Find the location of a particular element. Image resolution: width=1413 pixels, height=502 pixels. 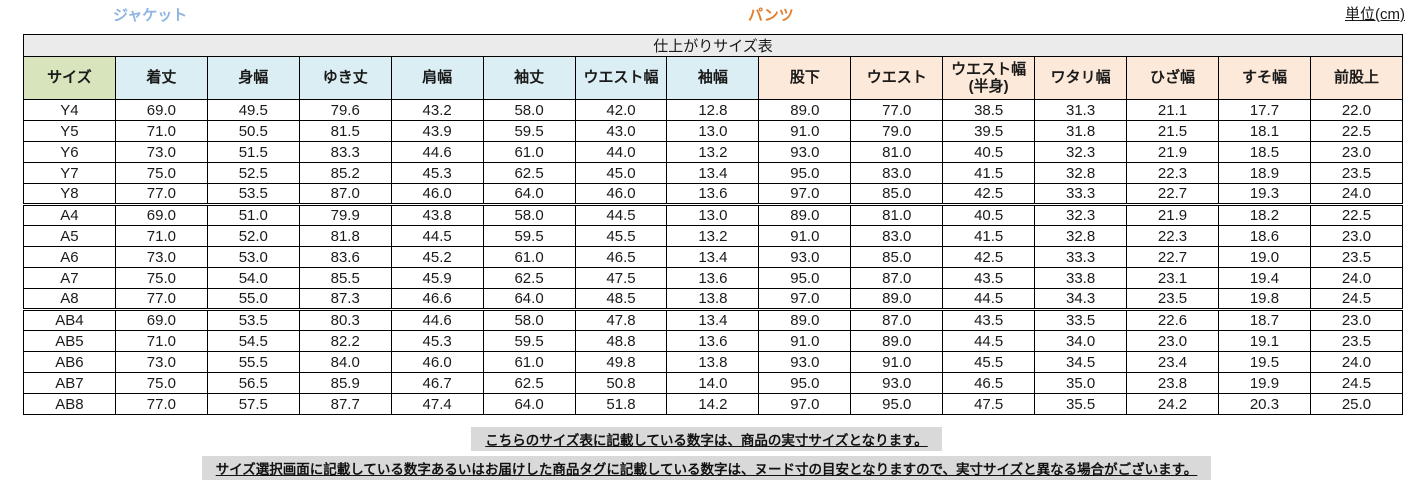

measurement-cell: 41.5 is located at coordinates (989, 236).